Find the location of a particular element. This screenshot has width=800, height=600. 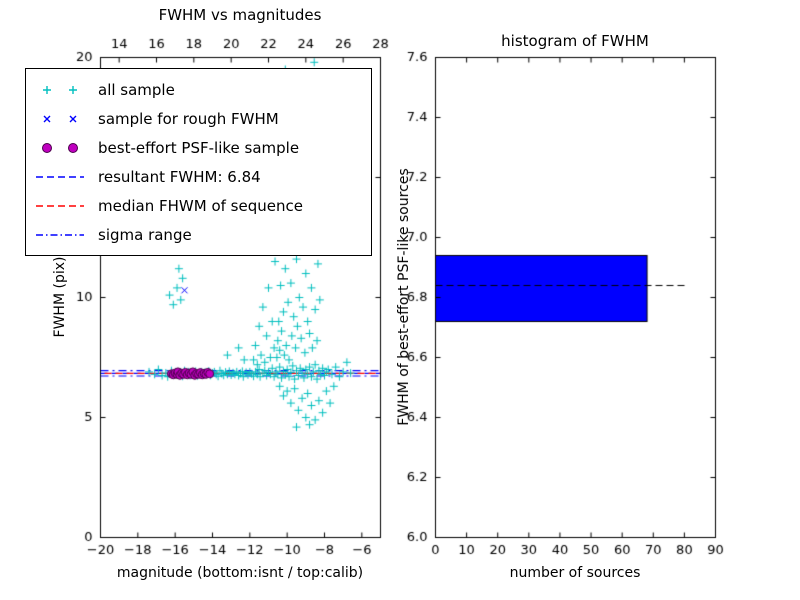

legend-entry-label: median FHWM of sequence is located at coordinates (200, 205).